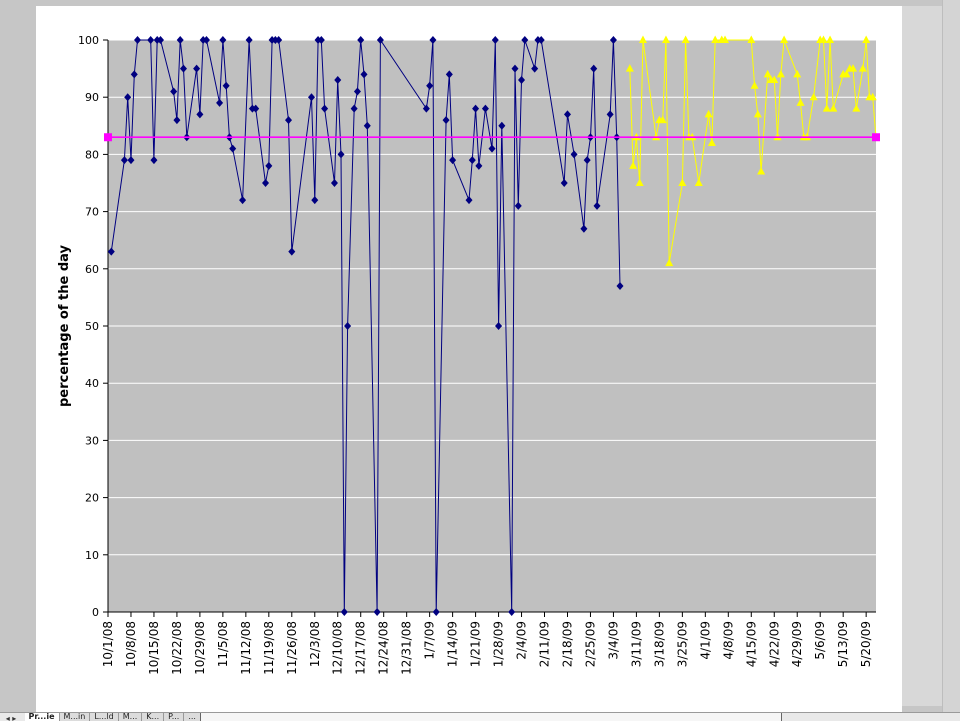 The height and width of the screenshot is (721, 960). What do you see at coordinates (491, 717) in the screenshot?
I see `horizontal-scrollbar` at bounding box center [491, 717].